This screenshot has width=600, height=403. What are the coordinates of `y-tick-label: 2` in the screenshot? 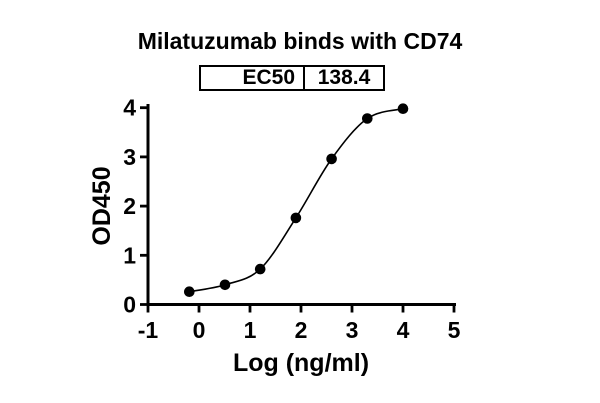 It's located at (129, 206).